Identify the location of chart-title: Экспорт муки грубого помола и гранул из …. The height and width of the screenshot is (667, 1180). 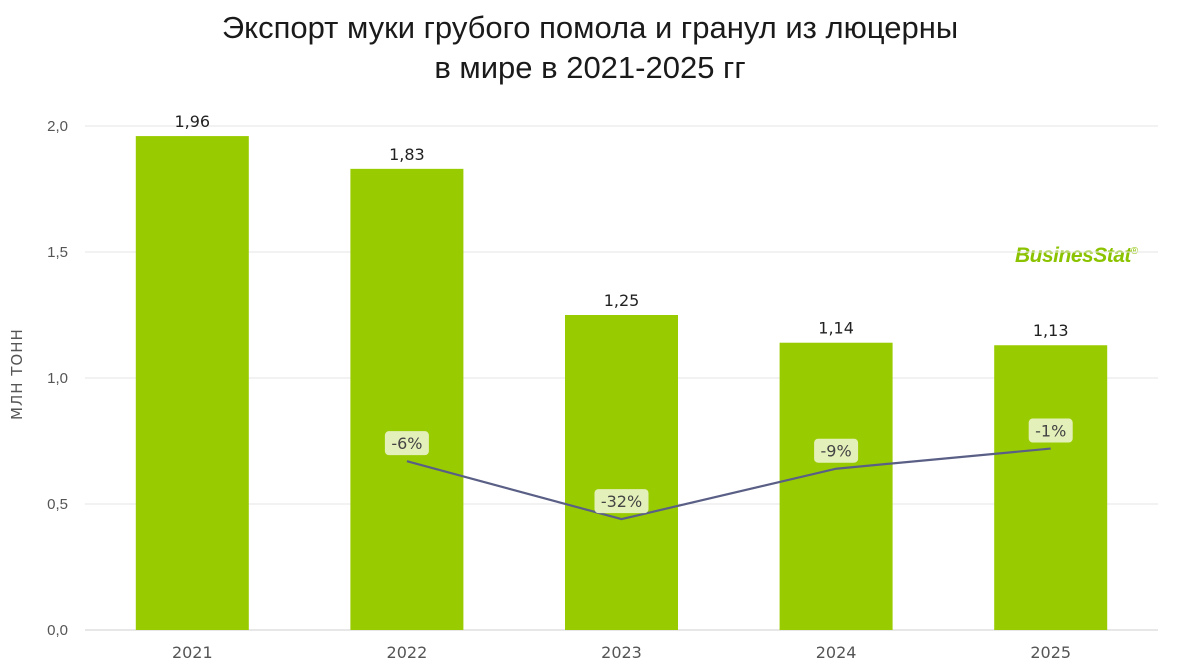
(590, 48).